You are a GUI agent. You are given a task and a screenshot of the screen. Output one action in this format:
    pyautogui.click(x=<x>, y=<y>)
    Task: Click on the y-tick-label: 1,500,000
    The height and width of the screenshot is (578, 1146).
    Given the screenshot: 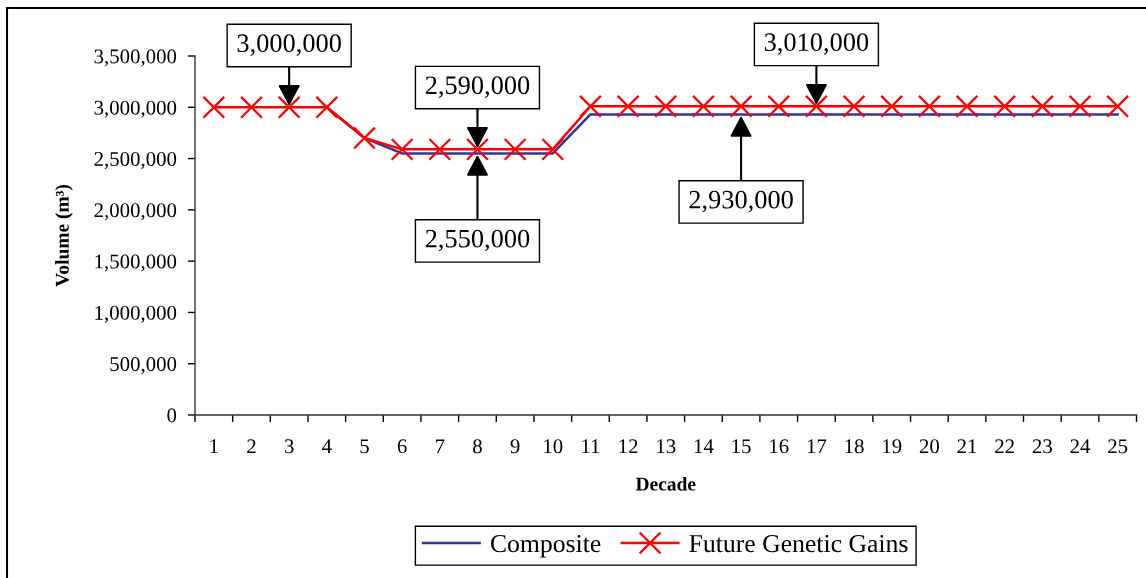 What is the action you would take?
    pyautogui.click(x=136, y=263)
    